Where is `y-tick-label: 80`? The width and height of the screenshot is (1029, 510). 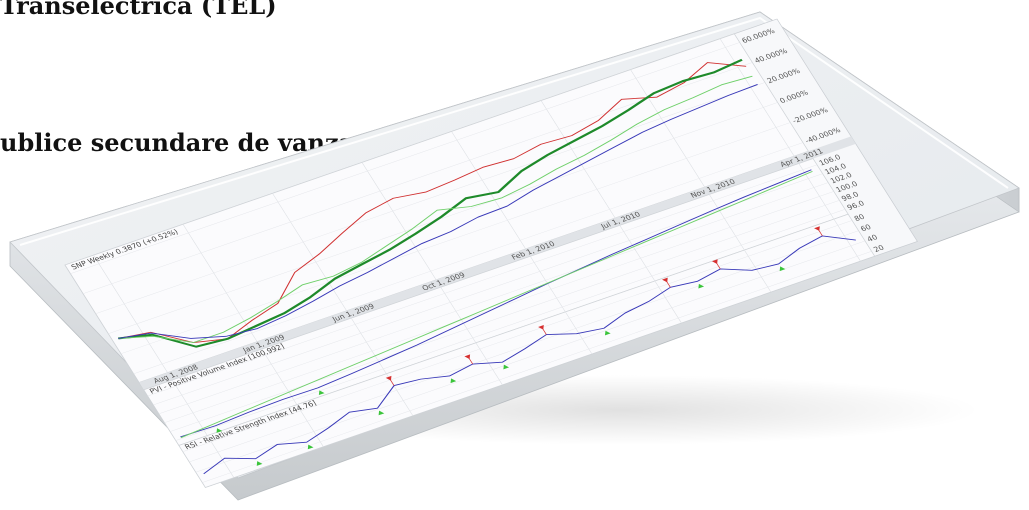
y-tick-label: 80 is located at coordinates (859, 217).